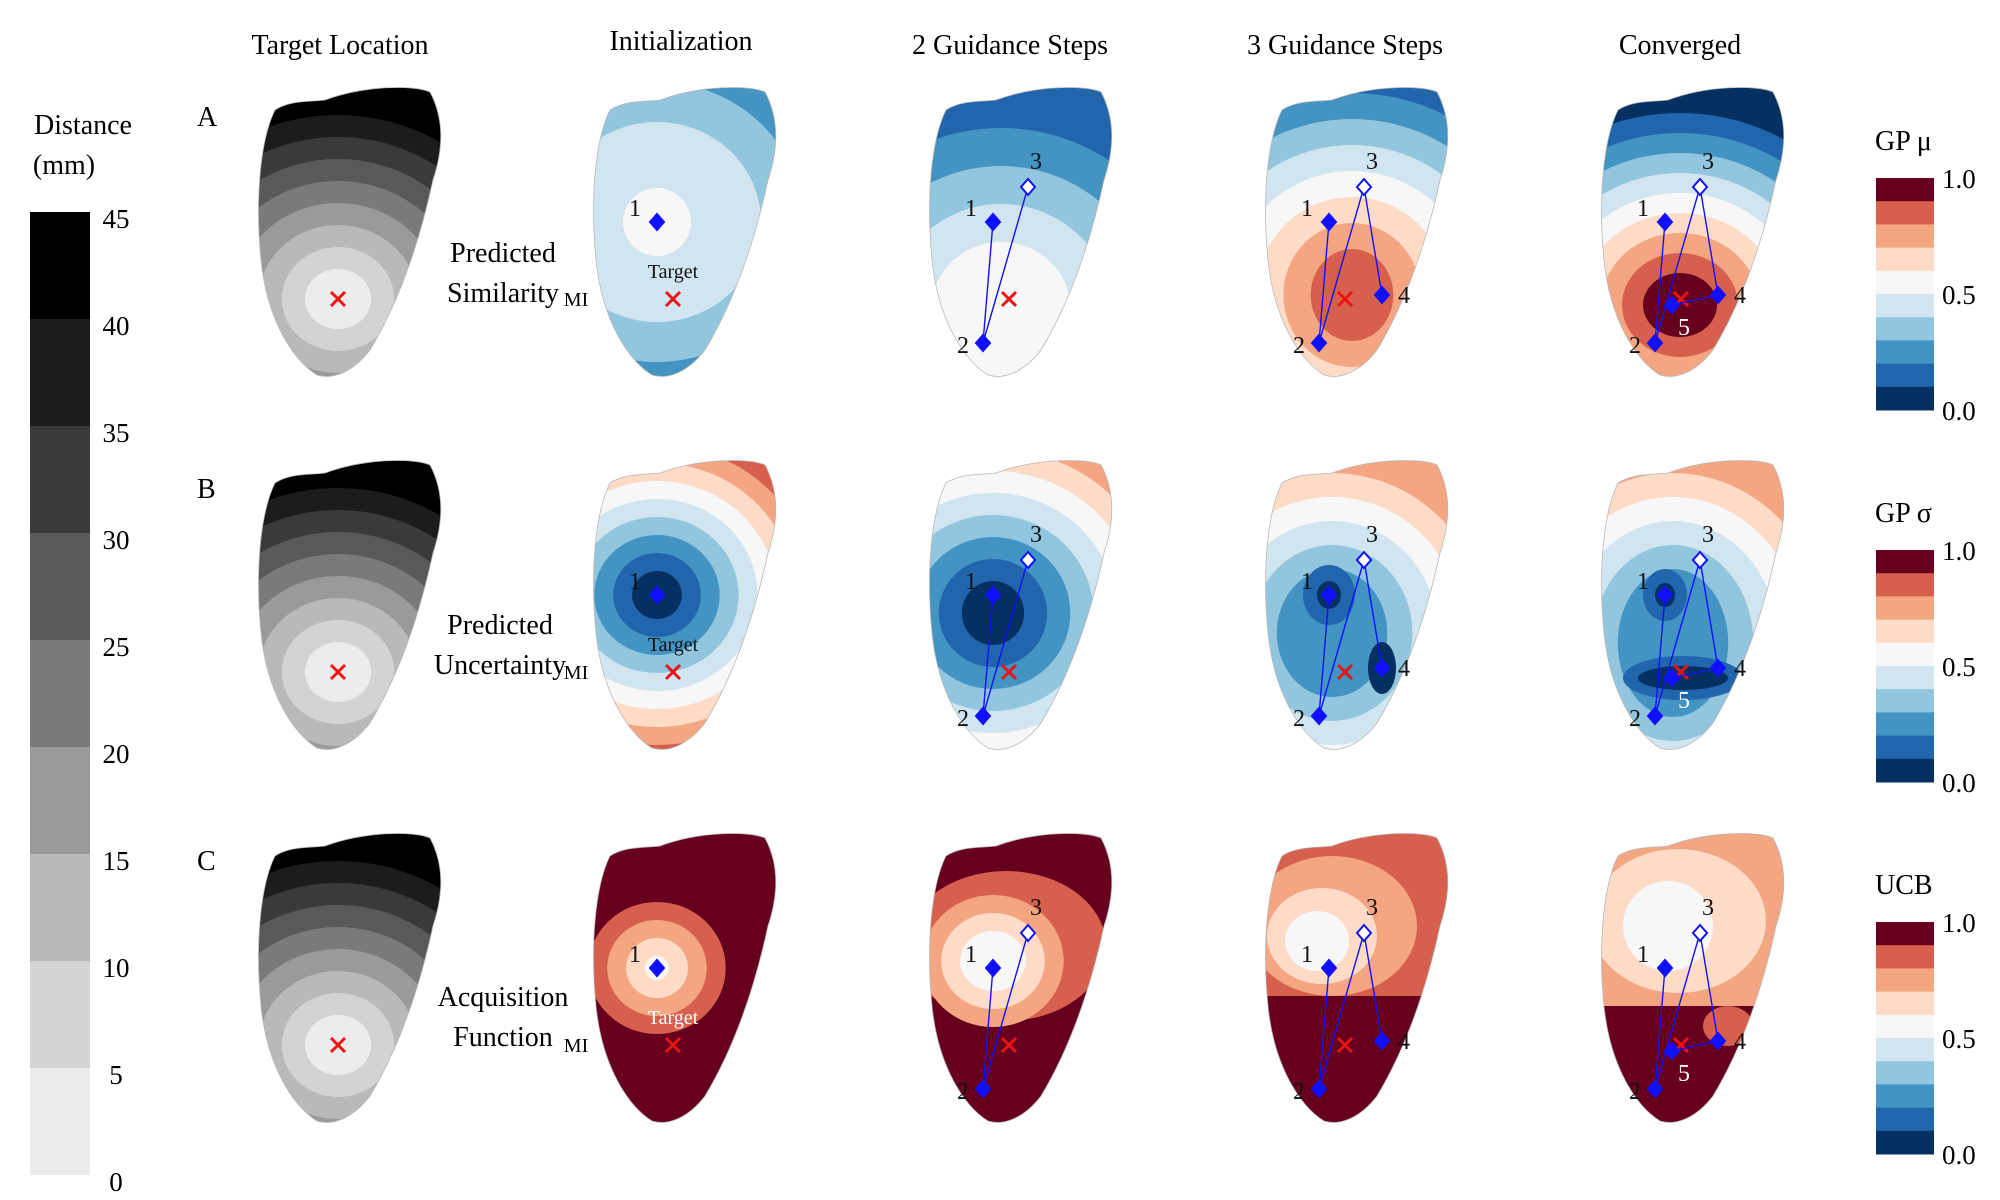 This screenshot has height=1200, width=2000. I want to click on row-label-b-line2: Uncertainty, so click(500, 665).